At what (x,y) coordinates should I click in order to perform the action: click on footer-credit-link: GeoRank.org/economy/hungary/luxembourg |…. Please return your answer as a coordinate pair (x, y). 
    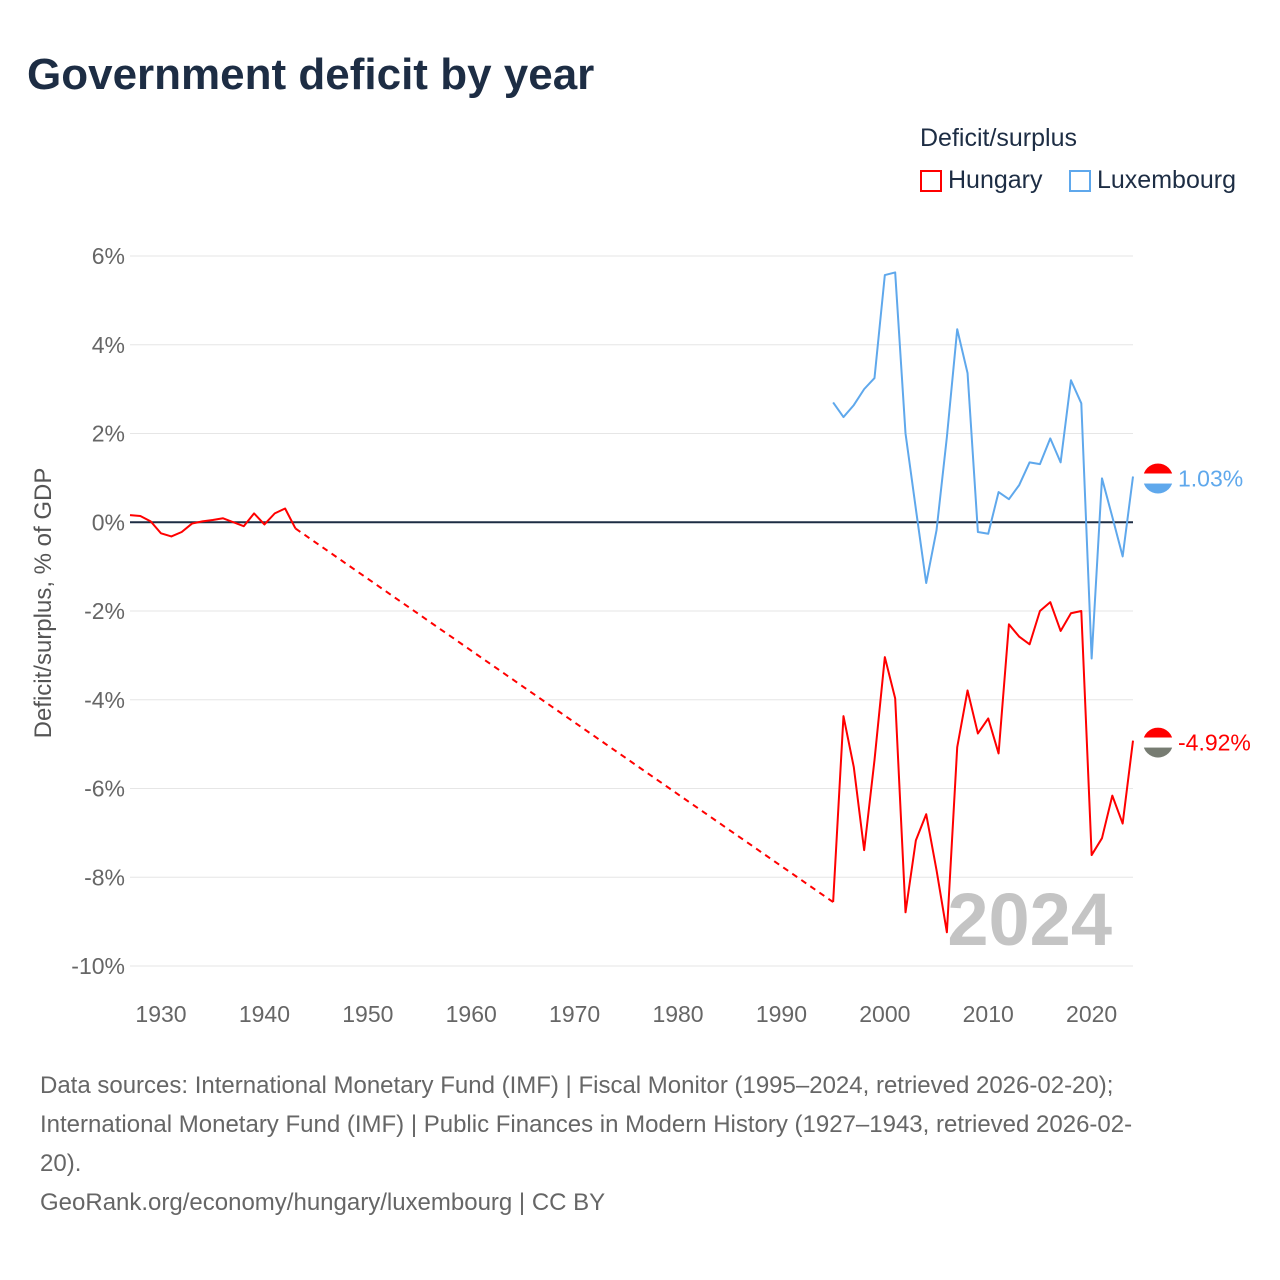
    Looking at the image, I should click on (323, 1202).